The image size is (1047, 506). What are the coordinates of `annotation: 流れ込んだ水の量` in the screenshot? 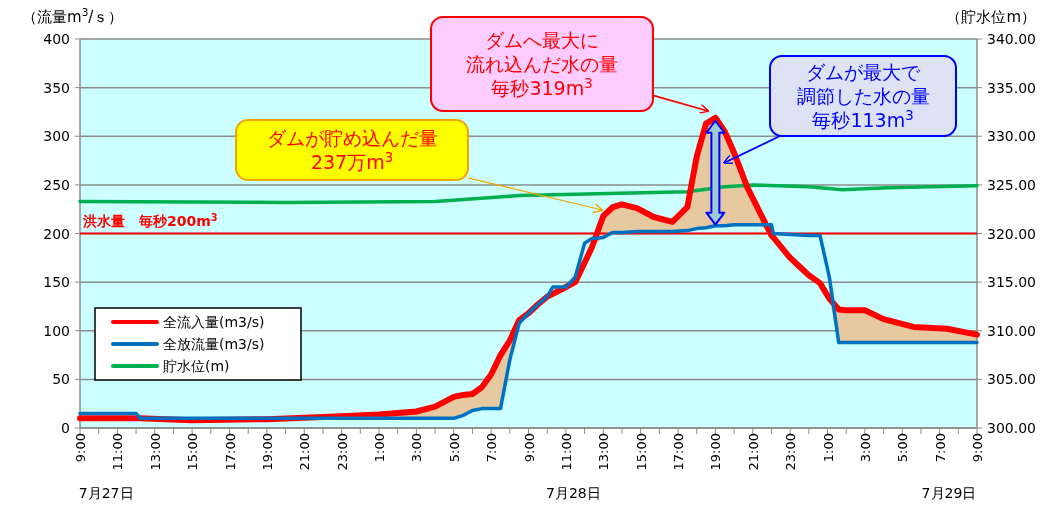 It's located at (542, 64).